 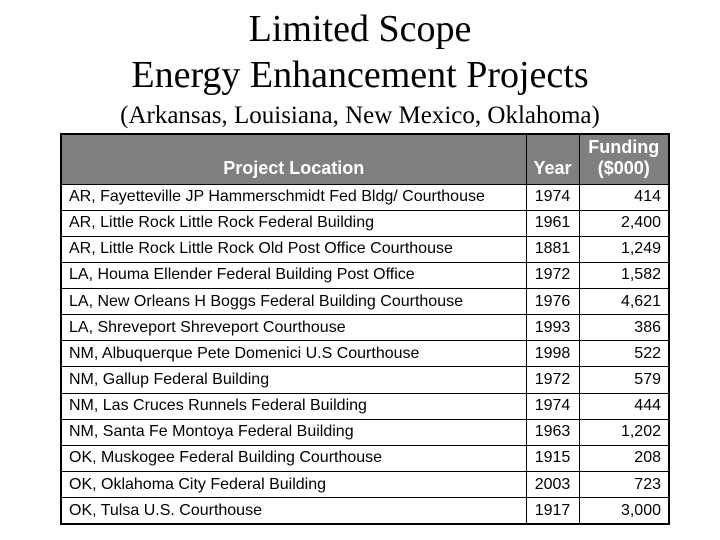 I want to click on table-row: OK, Tulsa U.S. Courthouse 1917 3,000, so click(x=365, y=511).